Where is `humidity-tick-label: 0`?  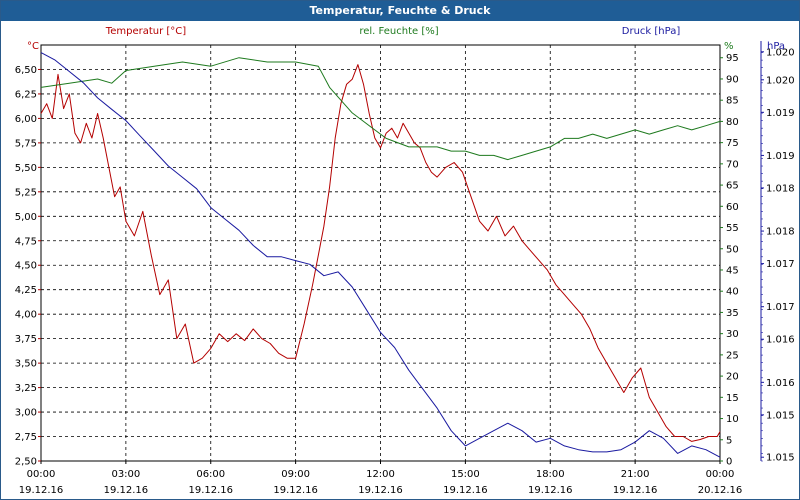 humidity-tick-label: 0 is located at coordinates (729, 462).